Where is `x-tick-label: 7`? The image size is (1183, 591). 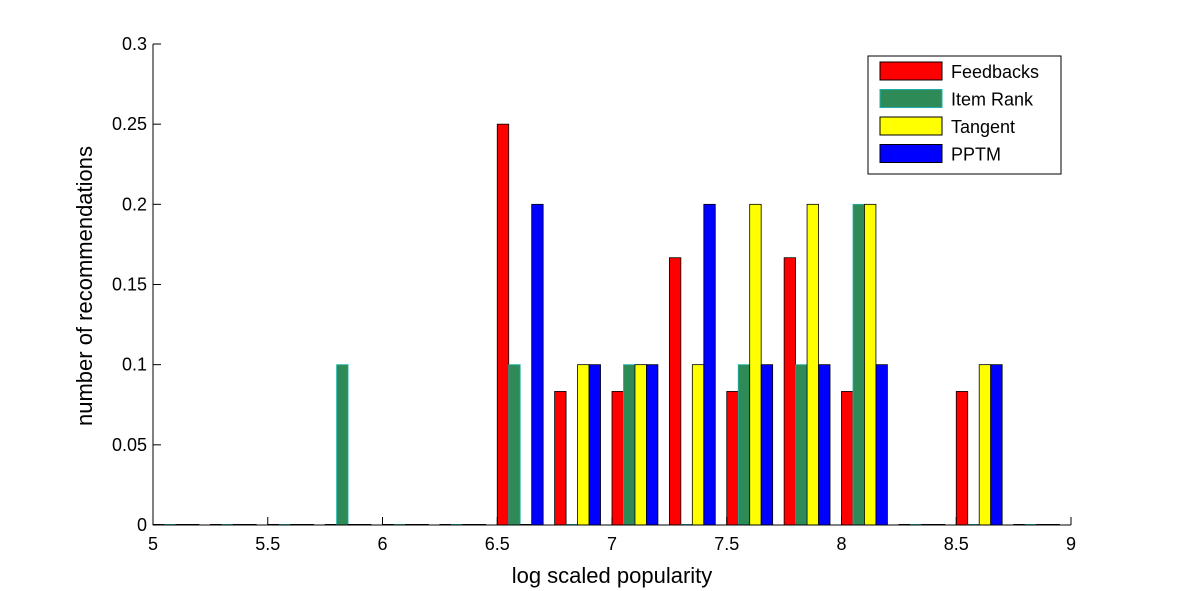 x-tick-label: 7 is located at coordinates (612, 544).